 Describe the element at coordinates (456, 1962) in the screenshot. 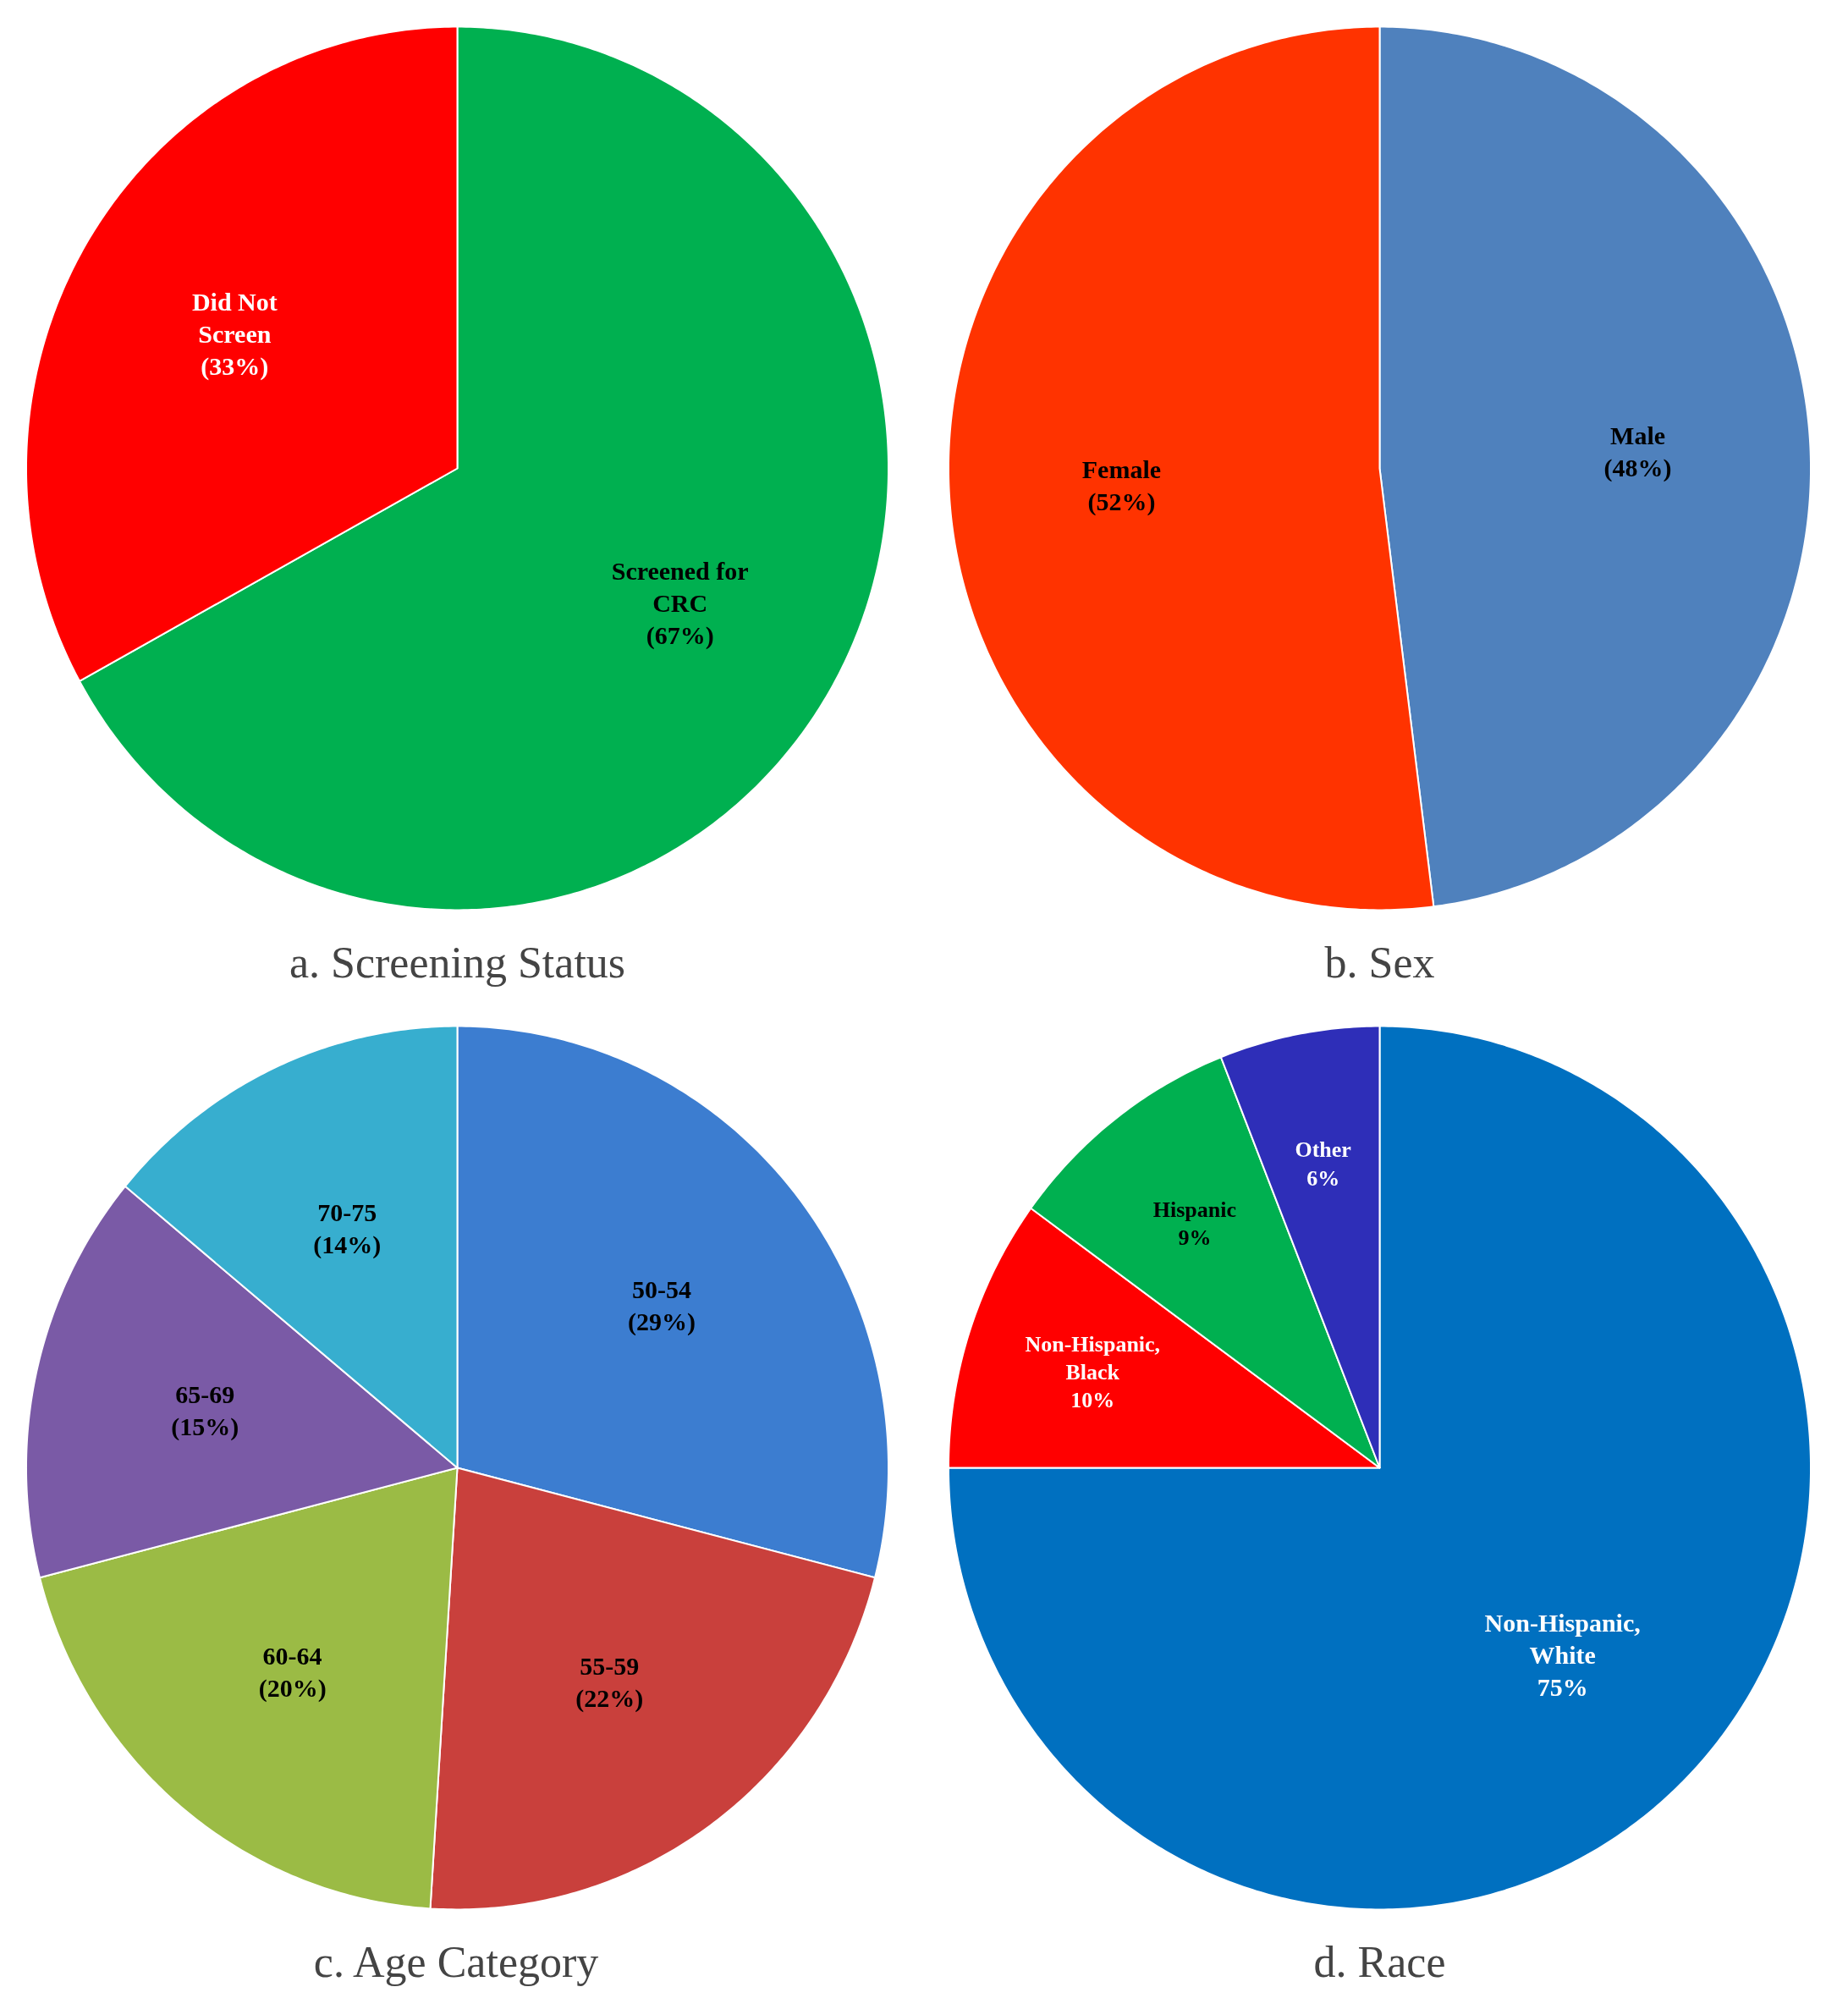

I see `text: c. Age Category` at that location.